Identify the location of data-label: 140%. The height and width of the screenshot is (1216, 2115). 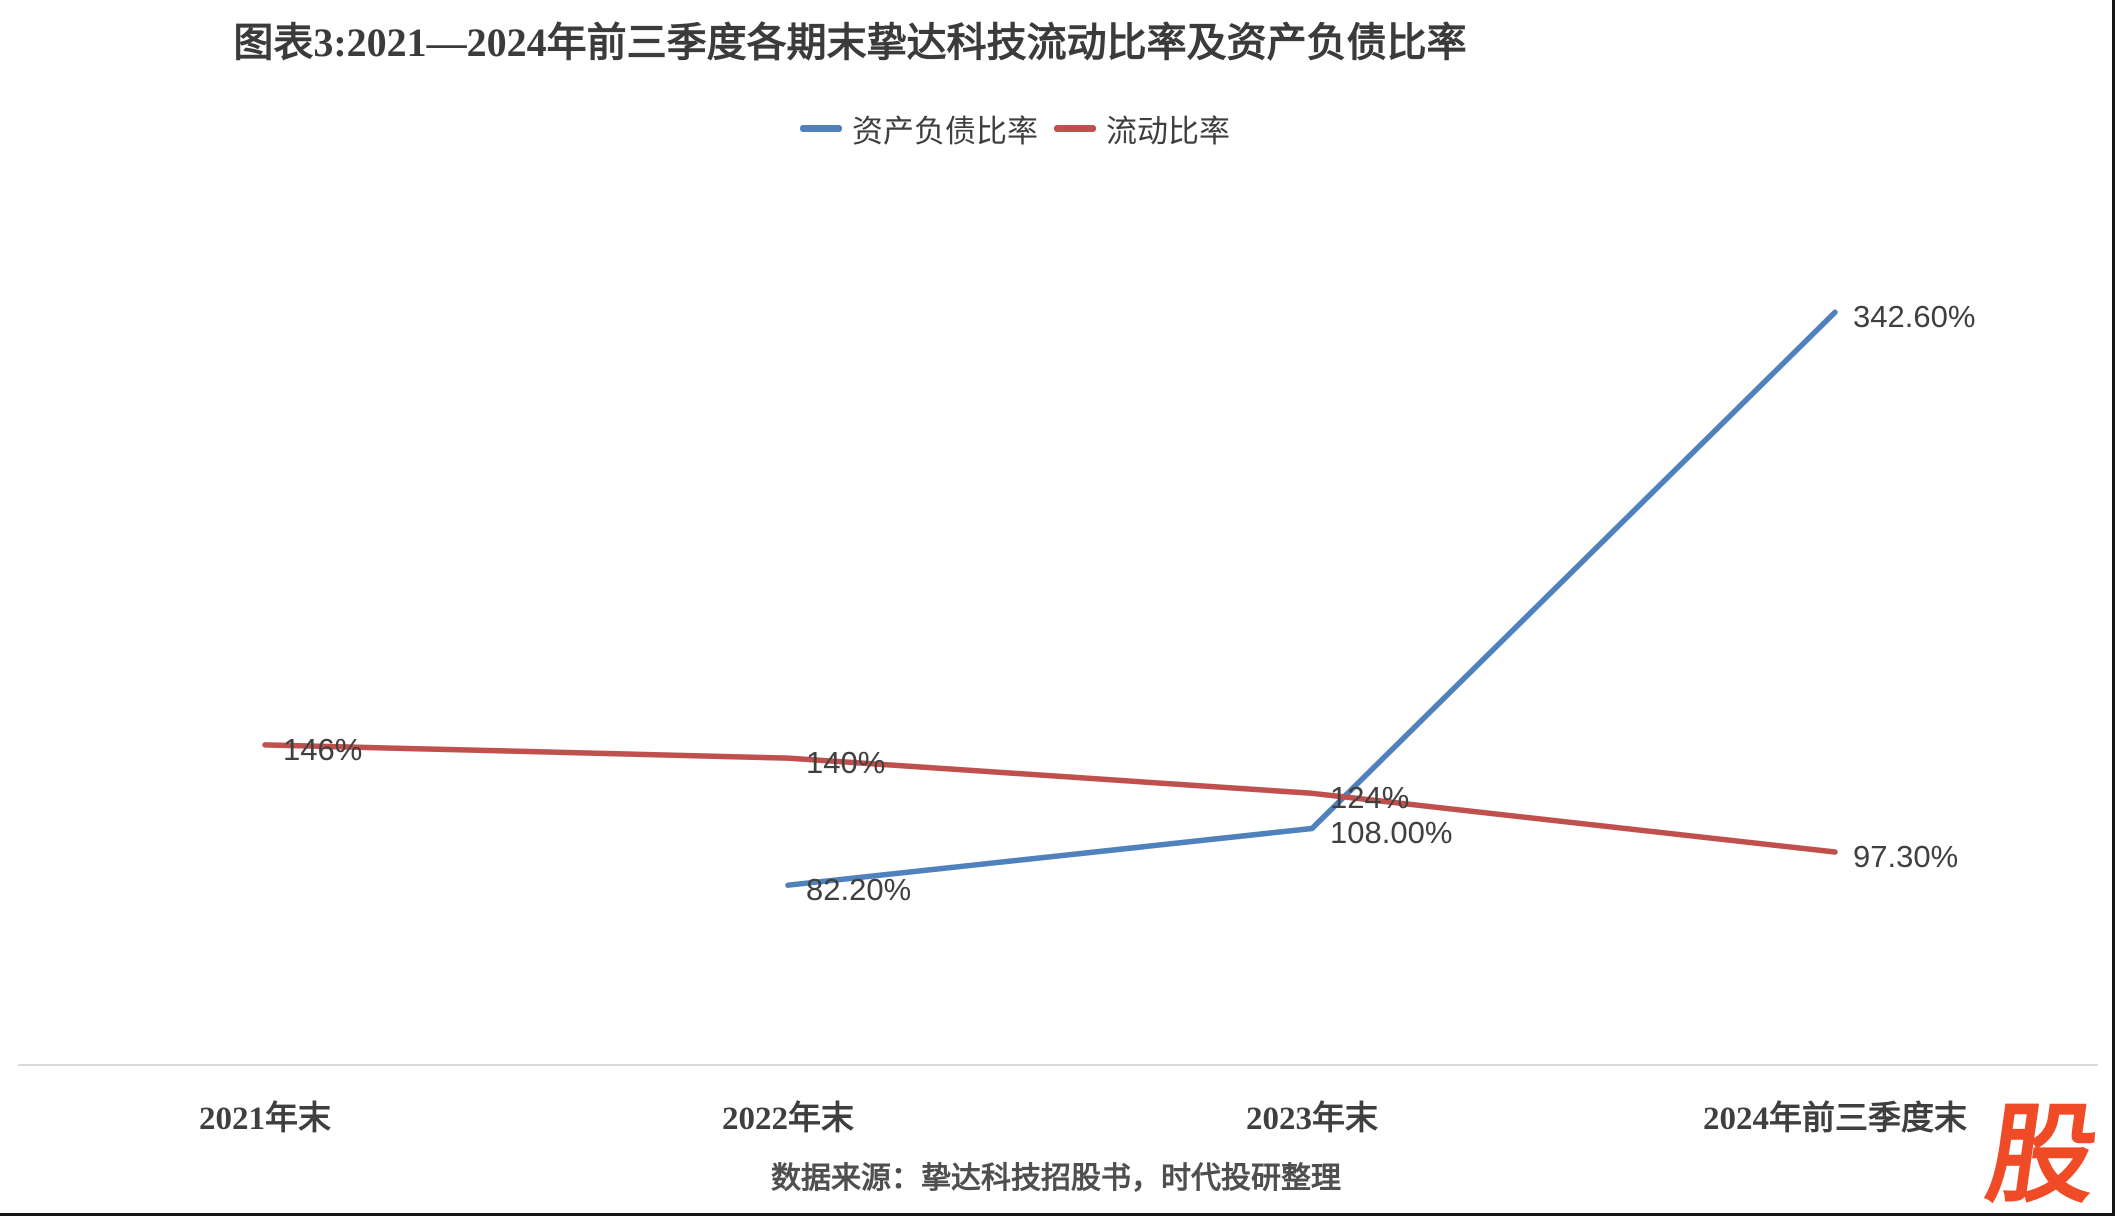
(846, 763).